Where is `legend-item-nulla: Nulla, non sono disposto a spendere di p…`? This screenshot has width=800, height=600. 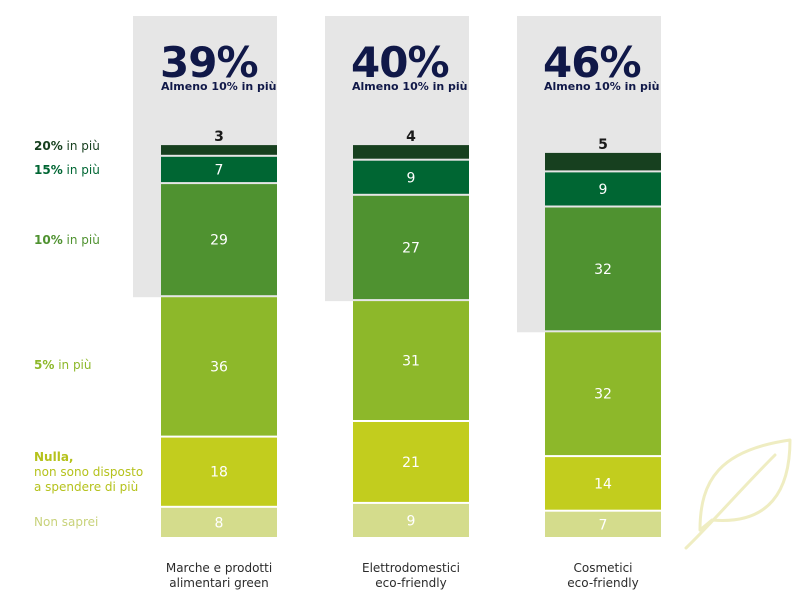
legend-item-nulla: Nulla, non sono disposto a spendere di p… is located at coordinates (88, 472).